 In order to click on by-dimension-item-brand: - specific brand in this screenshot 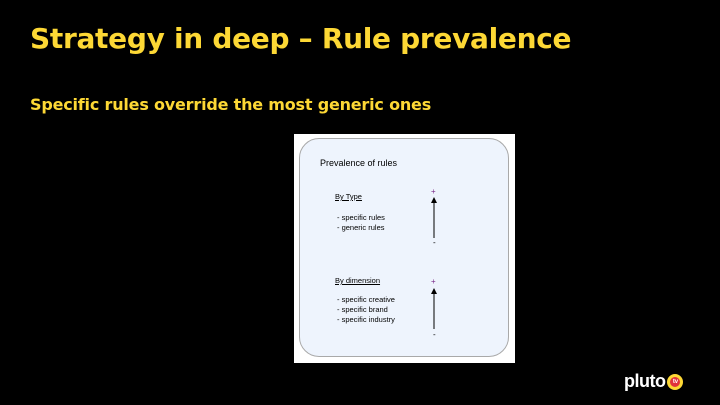, I will do `click(362, 309)`.